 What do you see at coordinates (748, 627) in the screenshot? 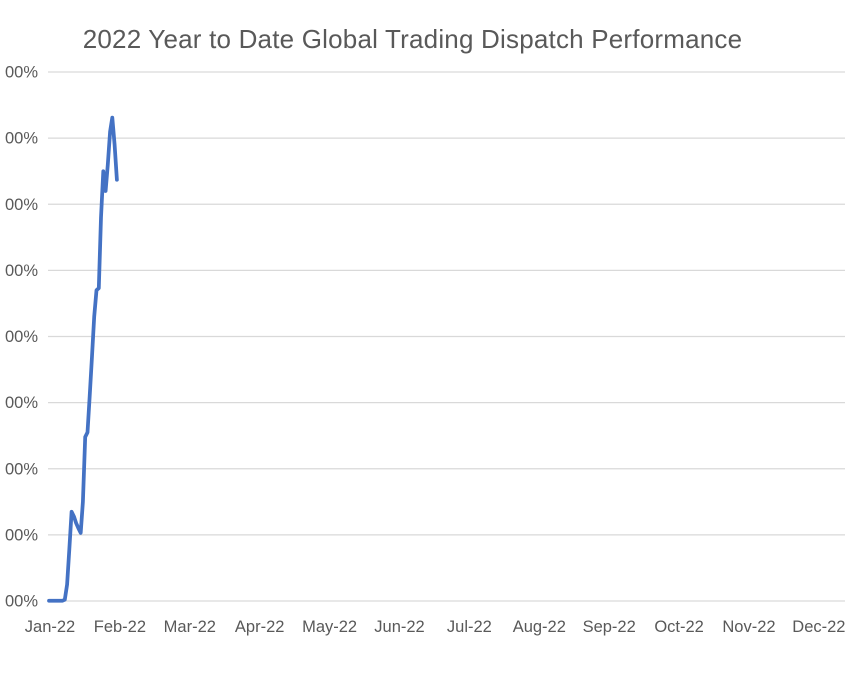
I see `x-axis-tick-label: Nov-22` at bounding box center [748, 627].